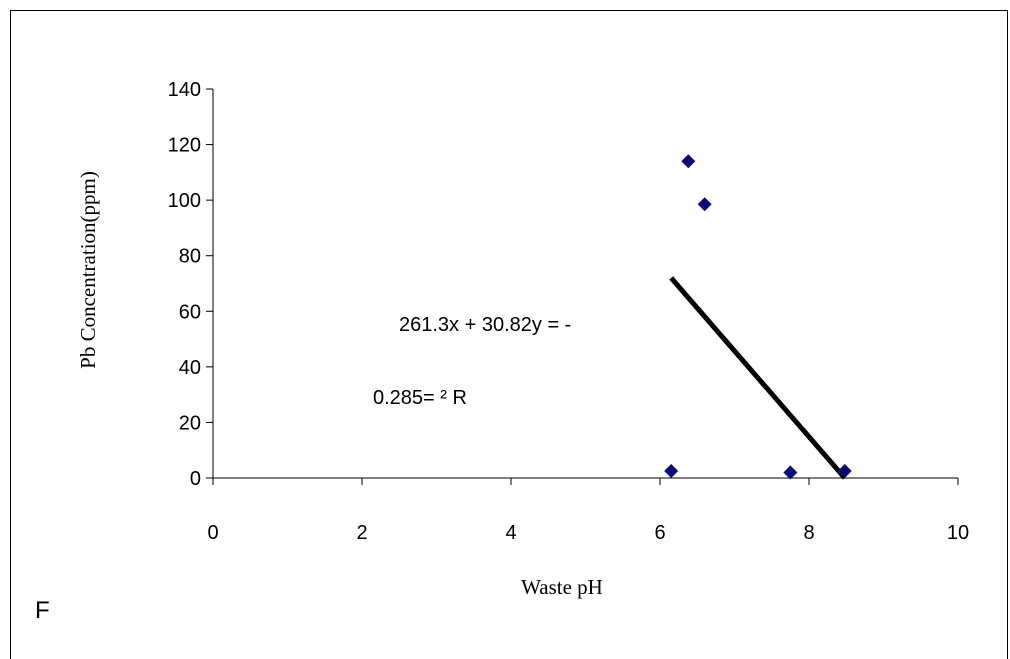 This screenshot has width=1010, height=659. I want to click on x-tick-label: 6, so click(659, 533).